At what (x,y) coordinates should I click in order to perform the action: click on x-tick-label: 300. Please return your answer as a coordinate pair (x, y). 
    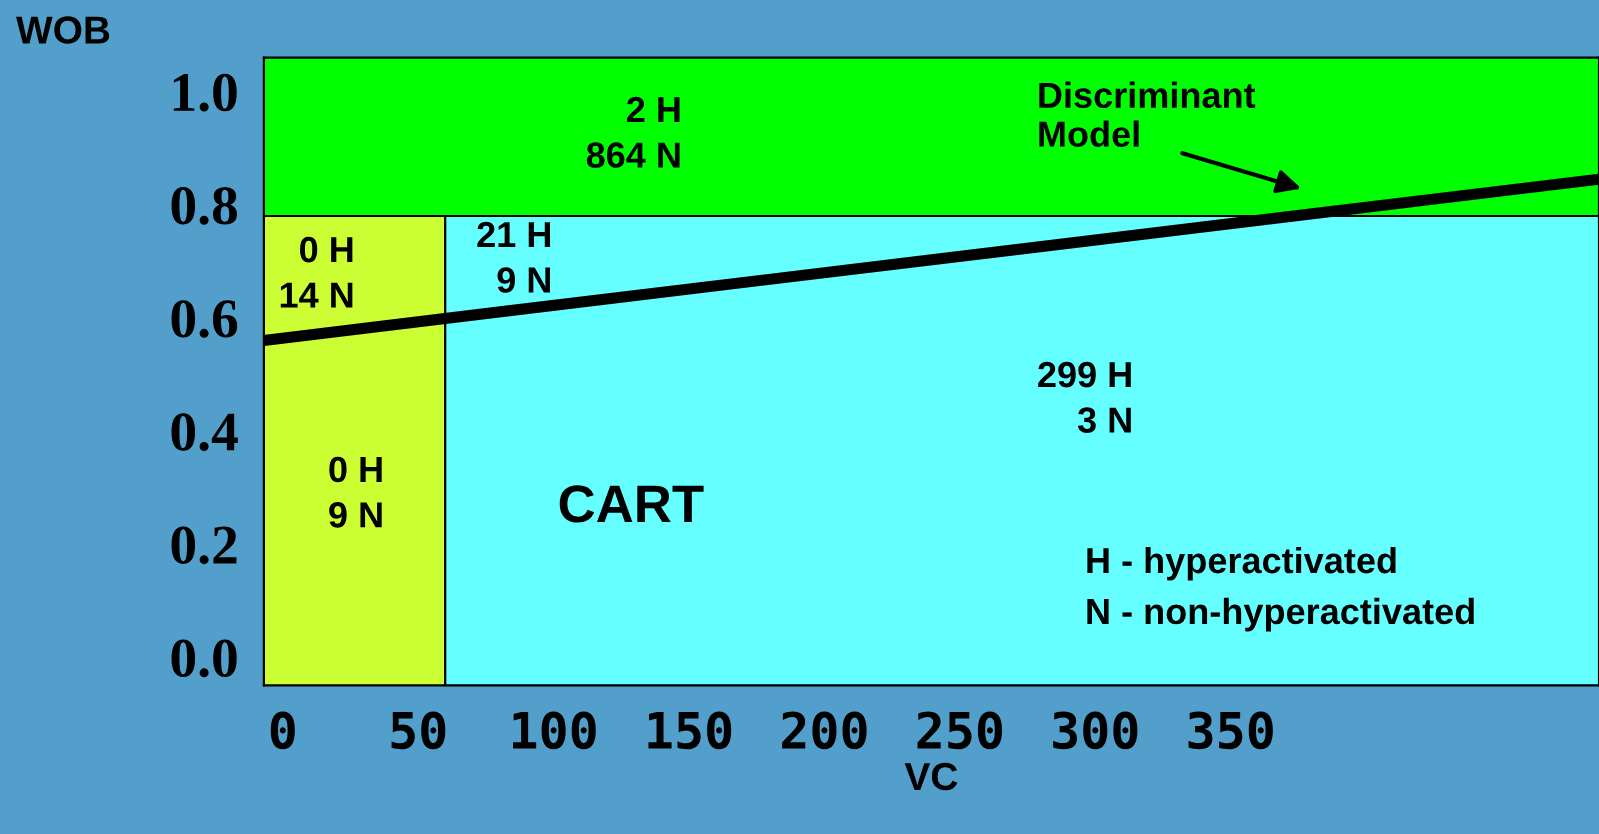
    Looking at the image, I should click on (1095, 730).